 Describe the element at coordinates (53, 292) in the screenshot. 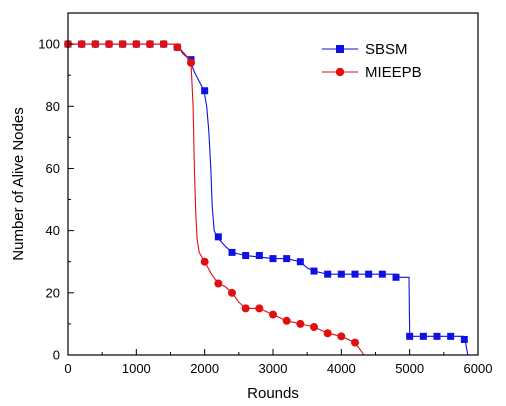

I see `y-tick-label: 20` at that location.